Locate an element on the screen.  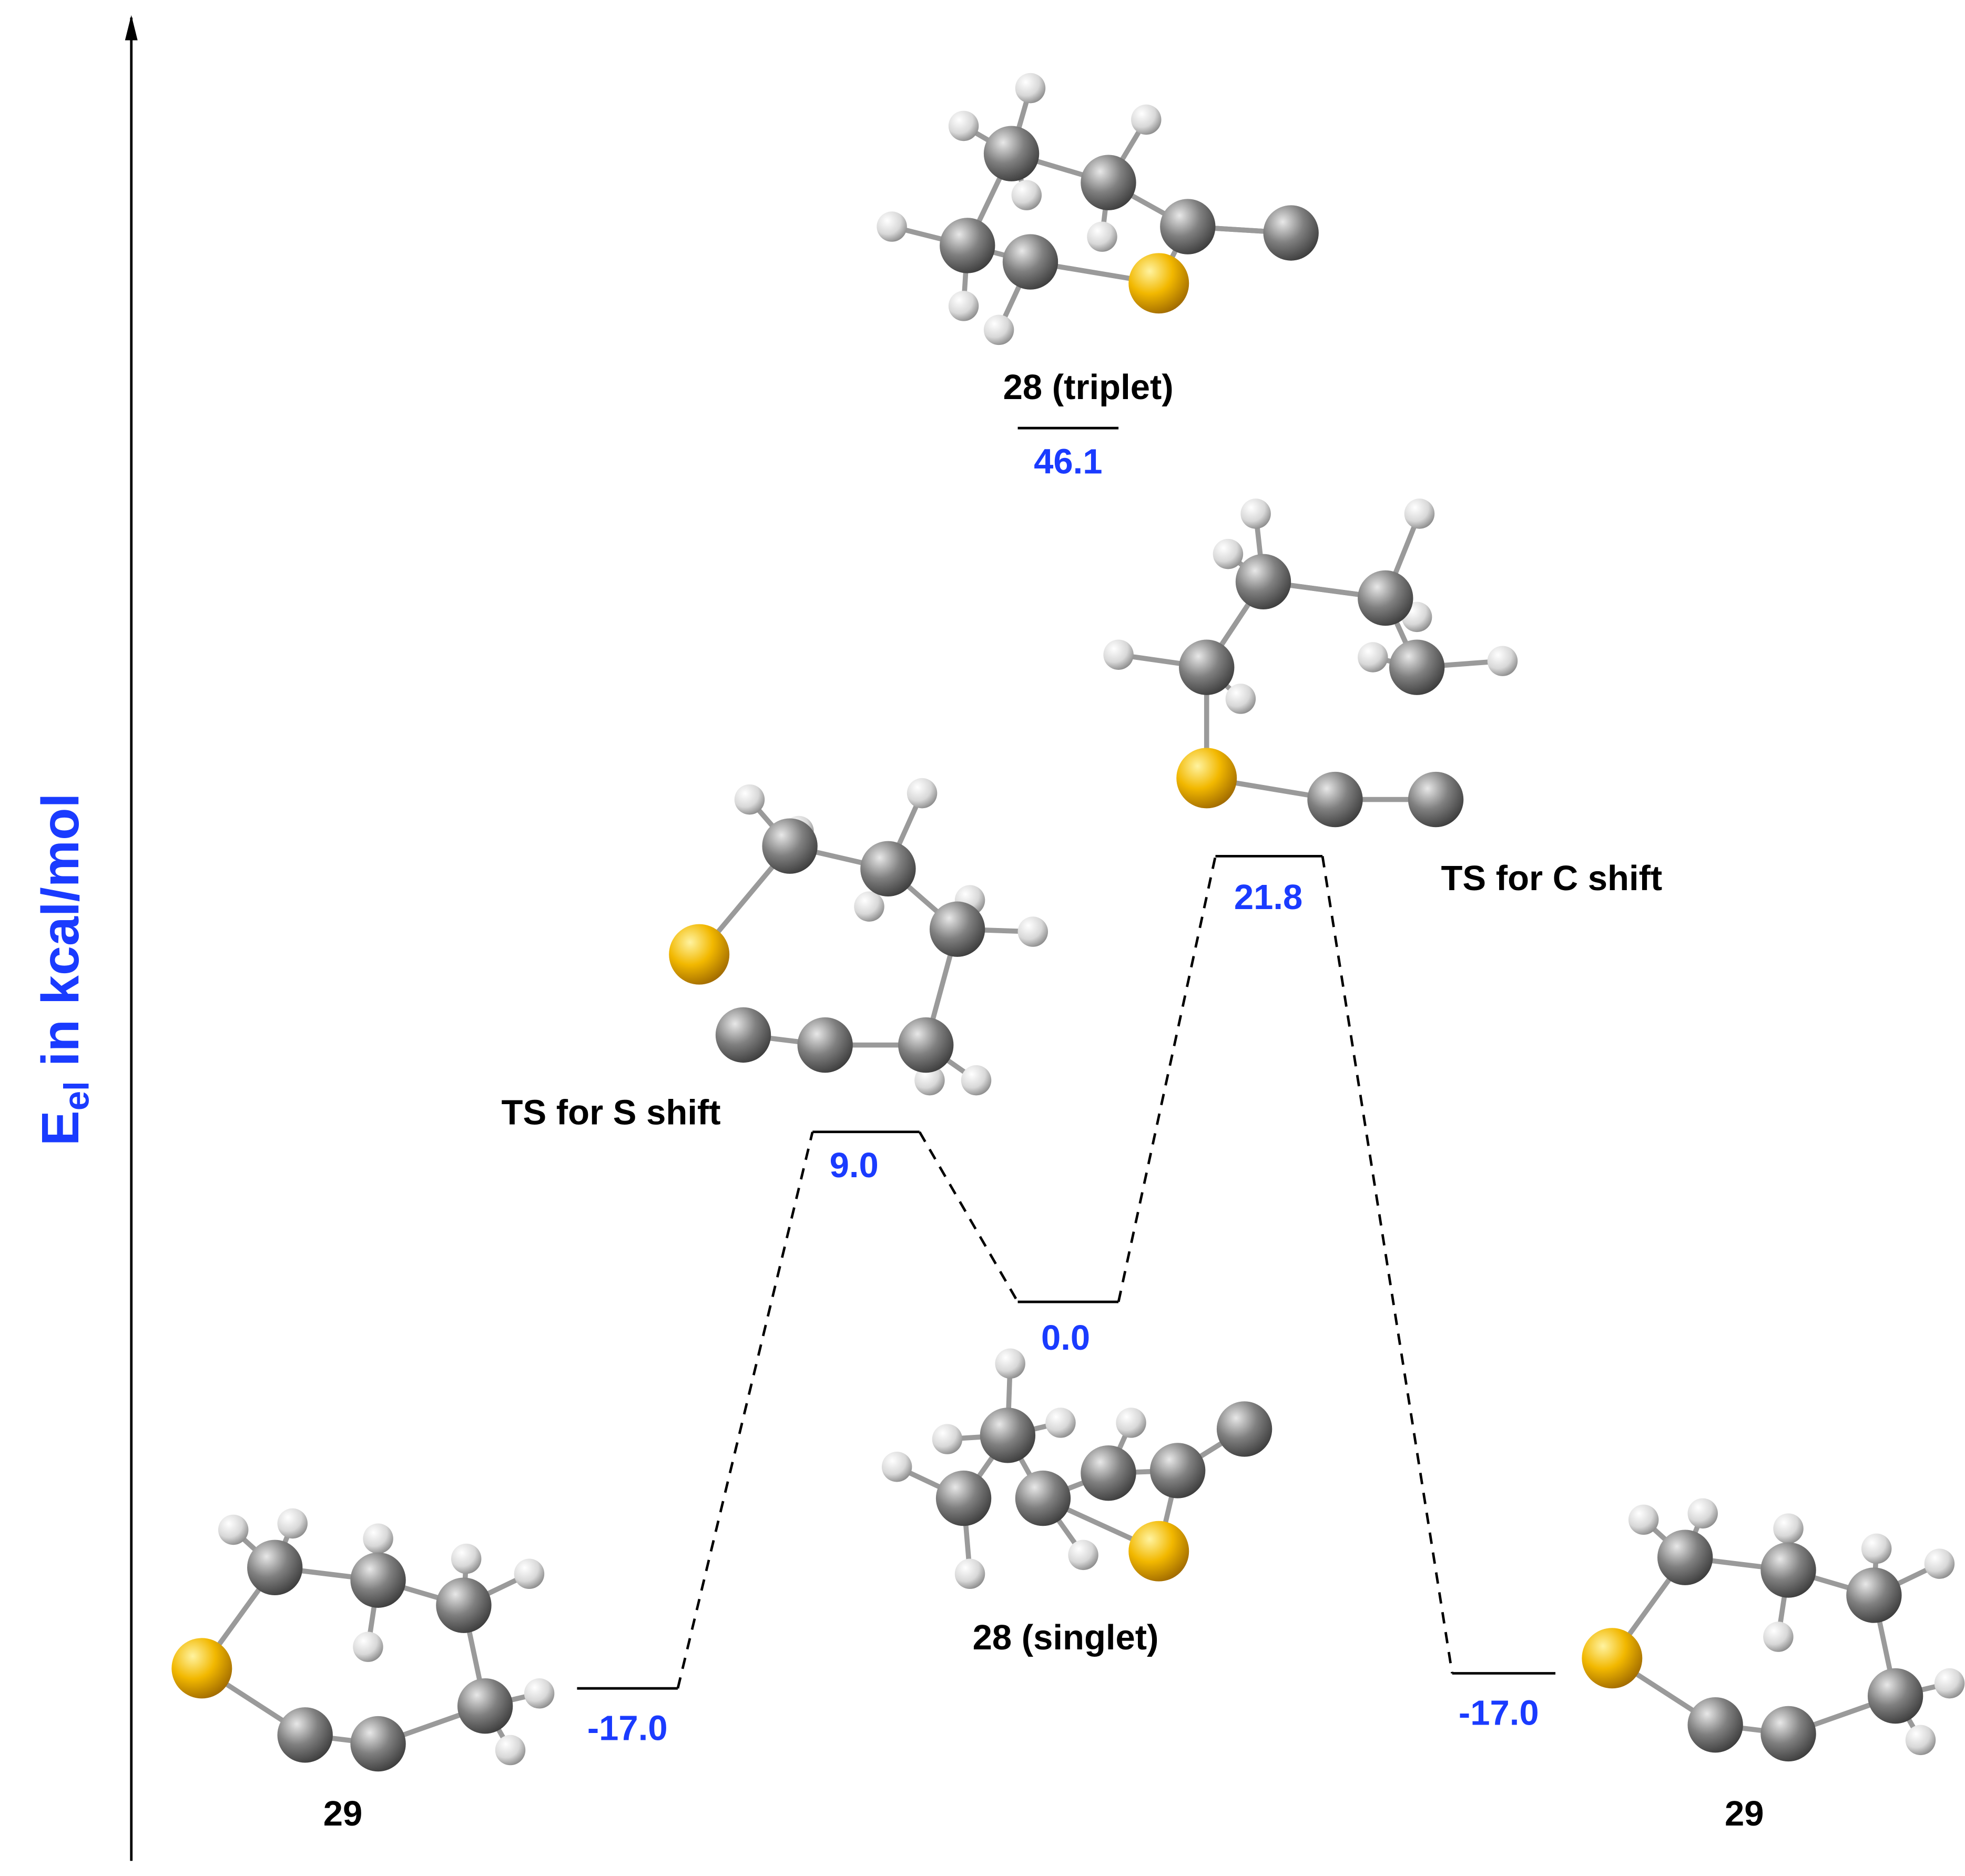
axis-arrow is located at coordinates (132, 27).